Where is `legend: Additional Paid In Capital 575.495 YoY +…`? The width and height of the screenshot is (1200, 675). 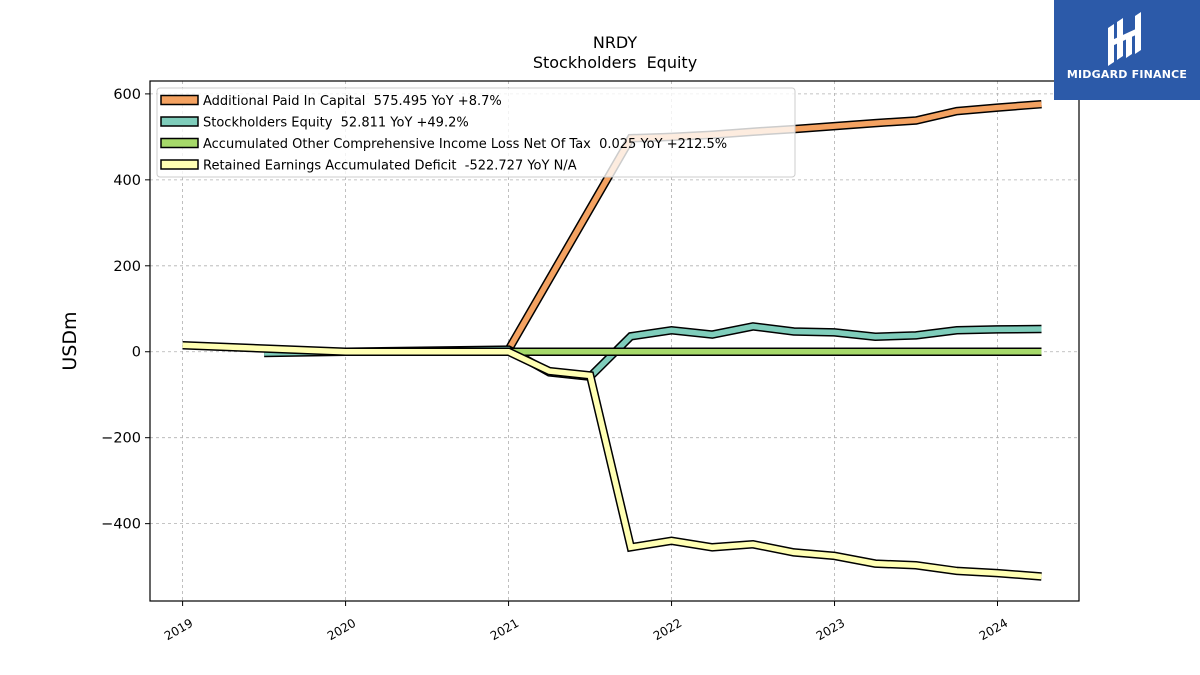 legend: Additional Paid In Capital 575.495 YoY +… is located at coordinates (476, 132).